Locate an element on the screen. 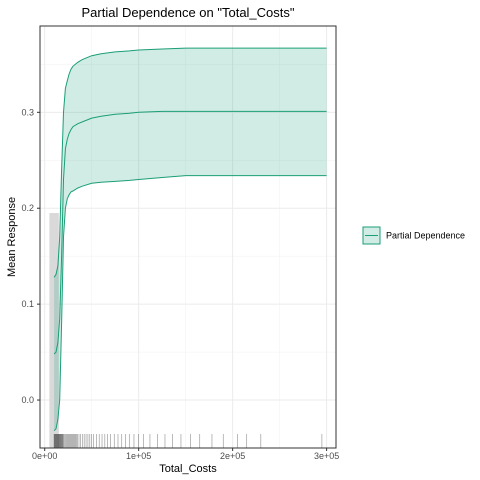 Image resolution: width=480 pixels, height=480 pixels. histogram is located at coordinates (54, 330).